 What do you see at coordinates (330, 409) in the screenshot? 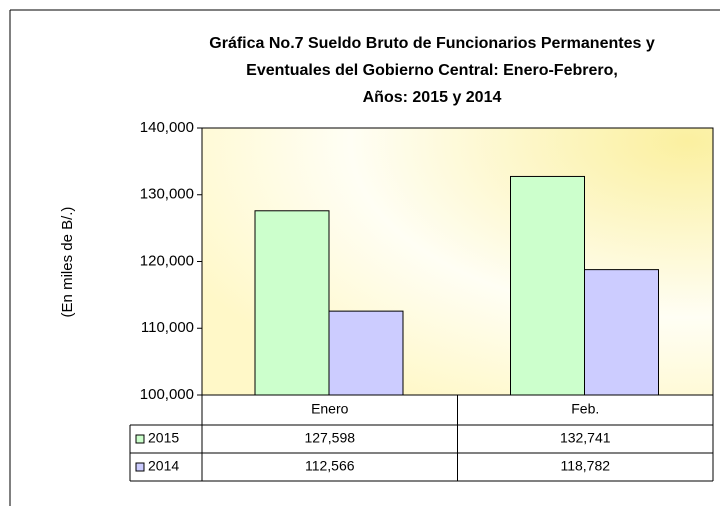
I see `x-tick-label: Enero` at bounding box center [330, 409].